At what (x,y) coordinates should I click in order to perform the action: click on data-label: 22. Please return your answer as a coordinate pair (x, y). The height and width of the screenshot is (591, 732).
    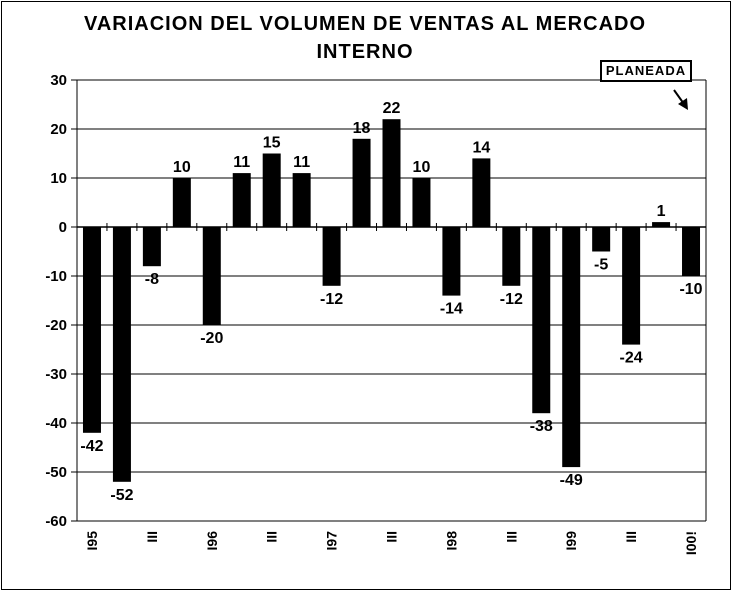
    Looking at the image, I should click on (392, 108).